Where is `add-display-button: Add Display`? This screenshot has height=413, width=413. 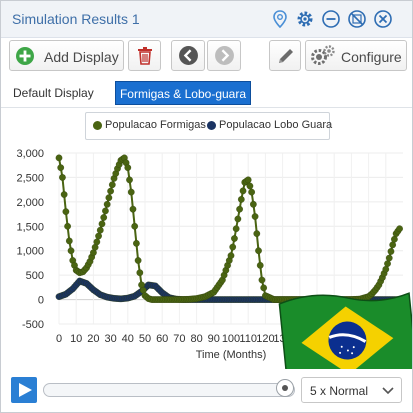 add-display-button: Add Display is located at coordinates (66, 55).